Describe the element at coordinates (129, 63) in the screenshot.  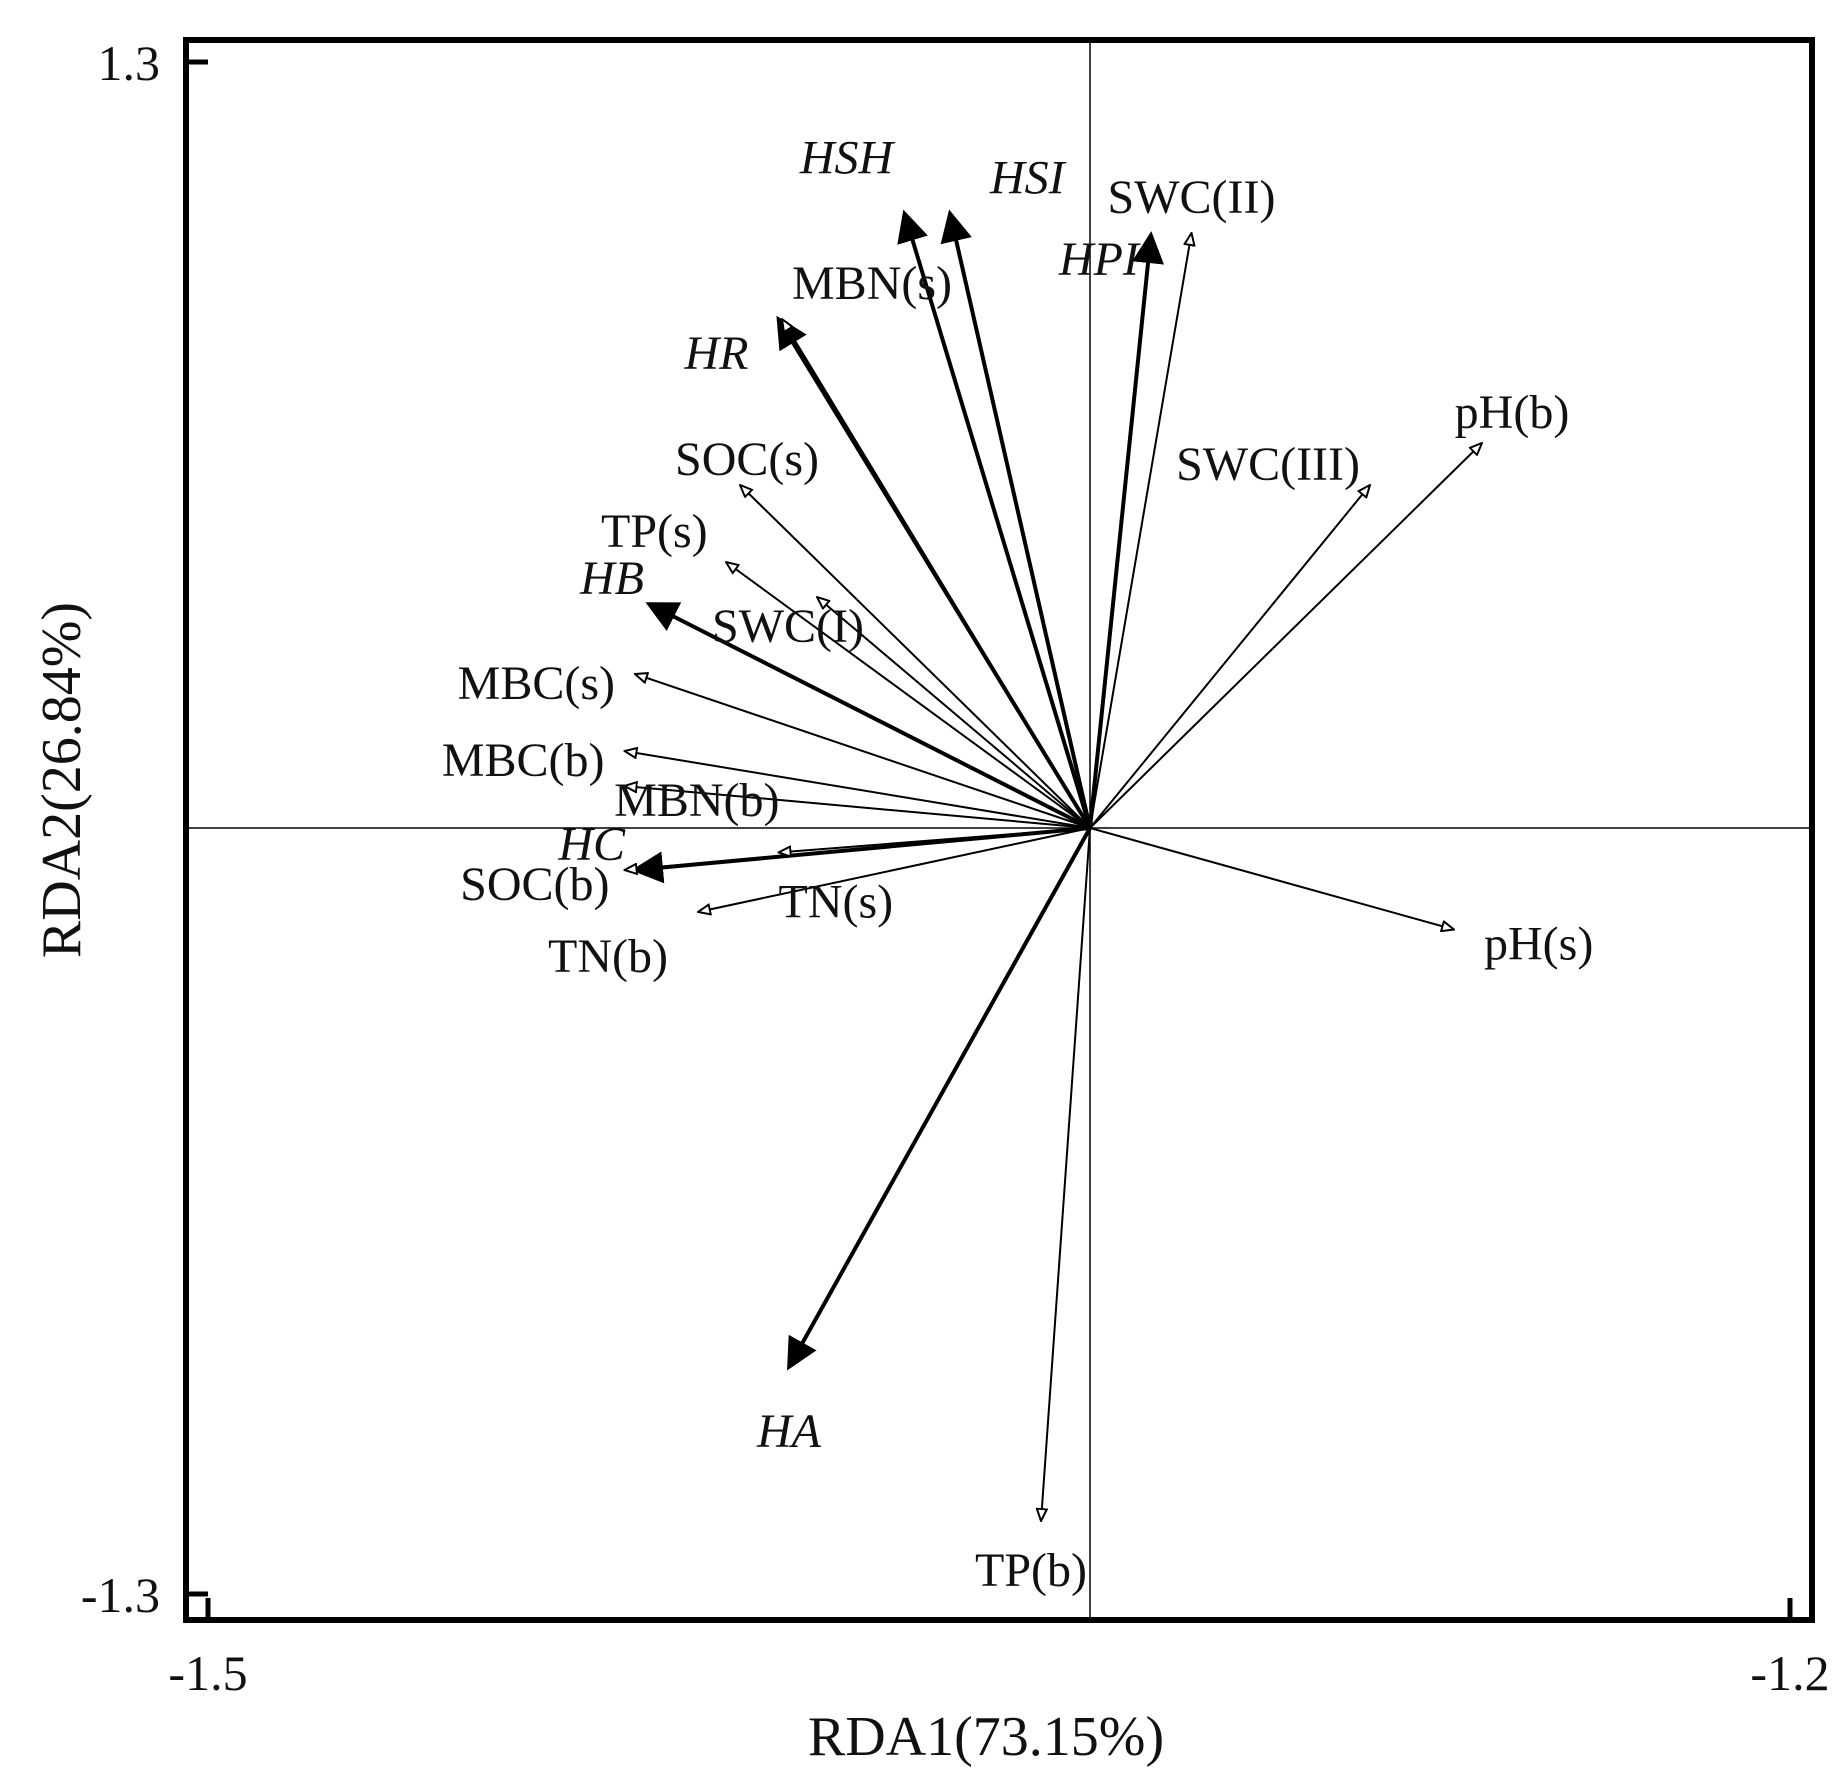
I see `y-tick-label-top: 1.3` at that location.